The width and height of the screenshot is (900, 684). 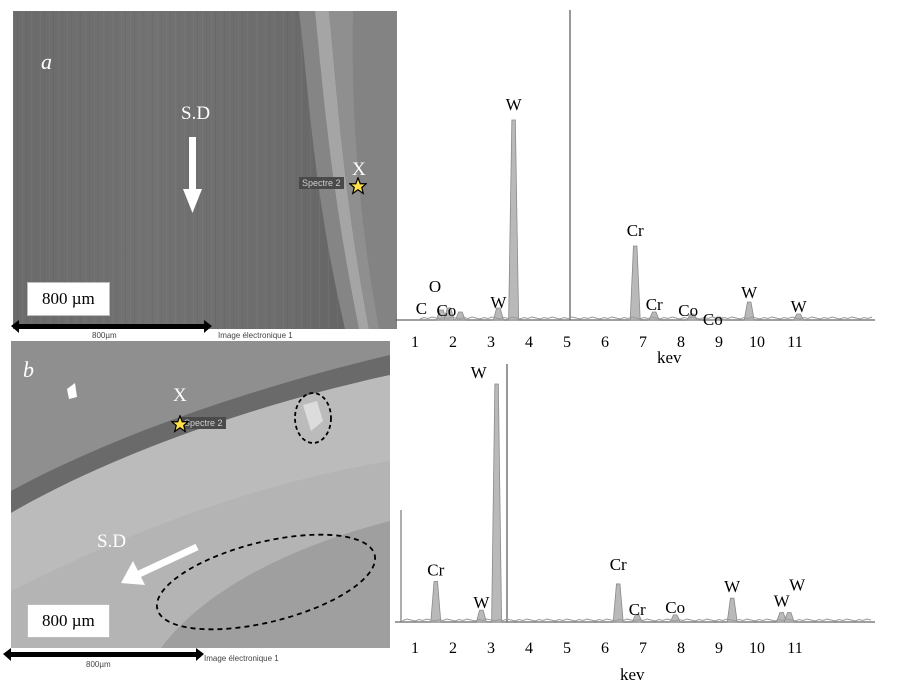 I want to click on scale-box-b: 800 µm, so click(x=68, y=621).